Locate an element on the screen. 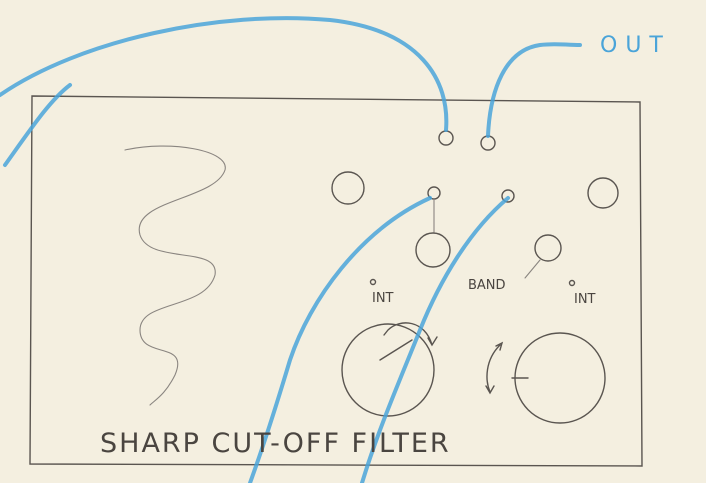 The image size is (706, 483). knob-pointer is located at coordinates (396, 350).